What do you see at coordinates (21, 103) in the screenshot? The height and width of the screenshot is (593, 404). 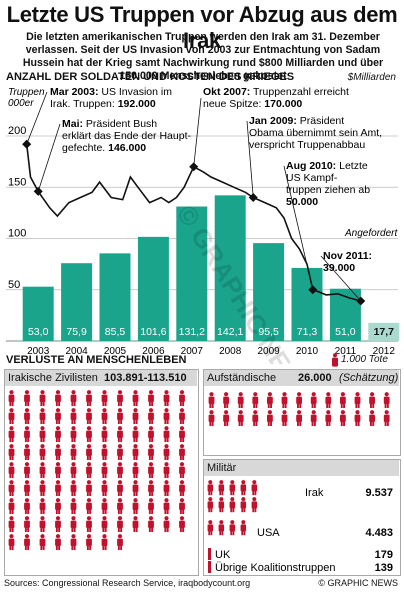 I see `unit-left-thousands: 000er` at bounding box center [21, 103].